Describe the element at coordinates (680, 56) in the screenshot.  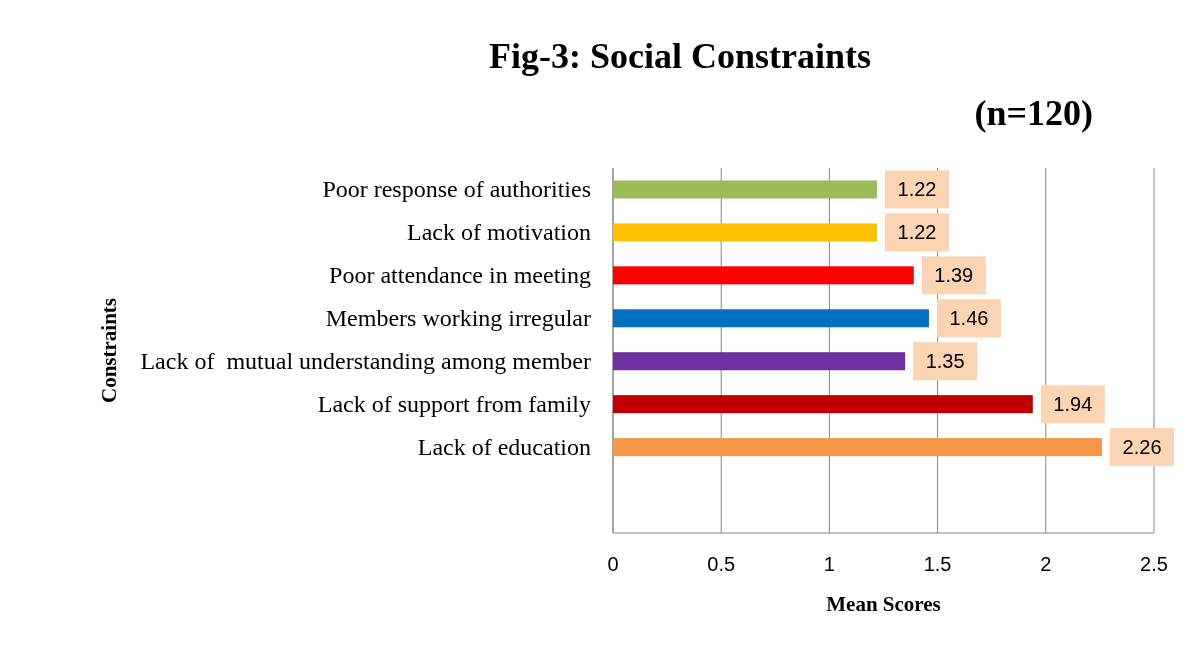
I see `chart-title: Fig-3: Social Constraints` at that location.